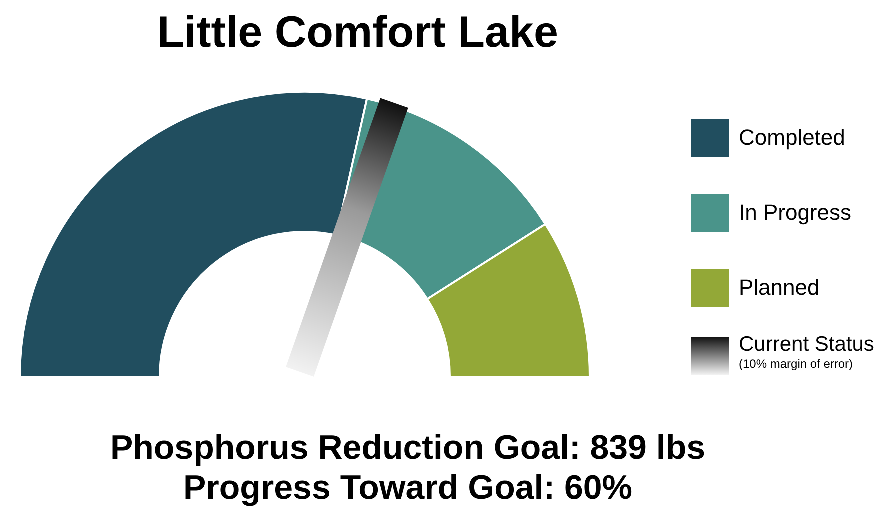 Image resolution: width=896 pixels, height=514 pixels. What do you see at coordinates (408, 448) in the screenshot?
I see `text: Phosphorus Reduction Goal: 839 lbs` at bounding box center [408, 448].